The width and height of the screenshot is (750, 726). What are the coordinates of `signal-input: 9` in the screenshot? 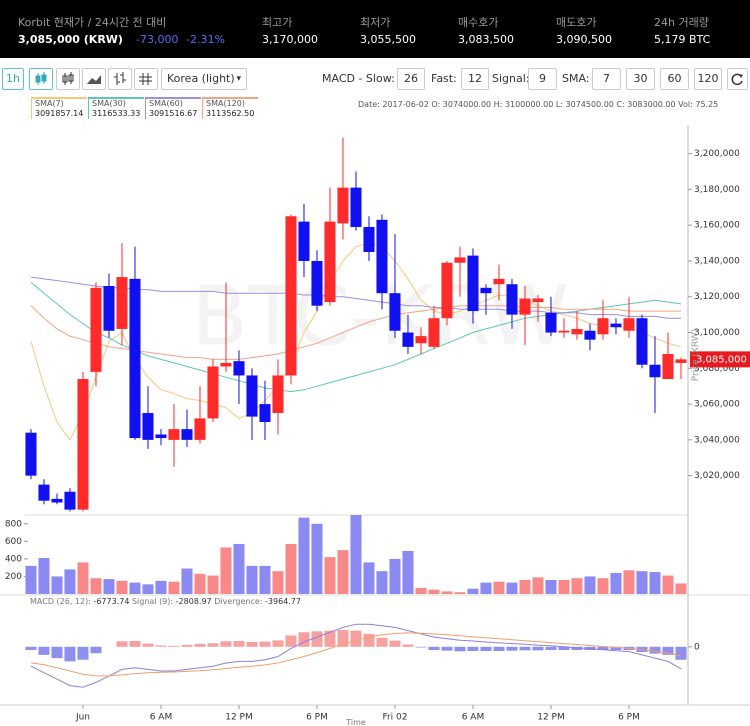 It's located at (542, 79).